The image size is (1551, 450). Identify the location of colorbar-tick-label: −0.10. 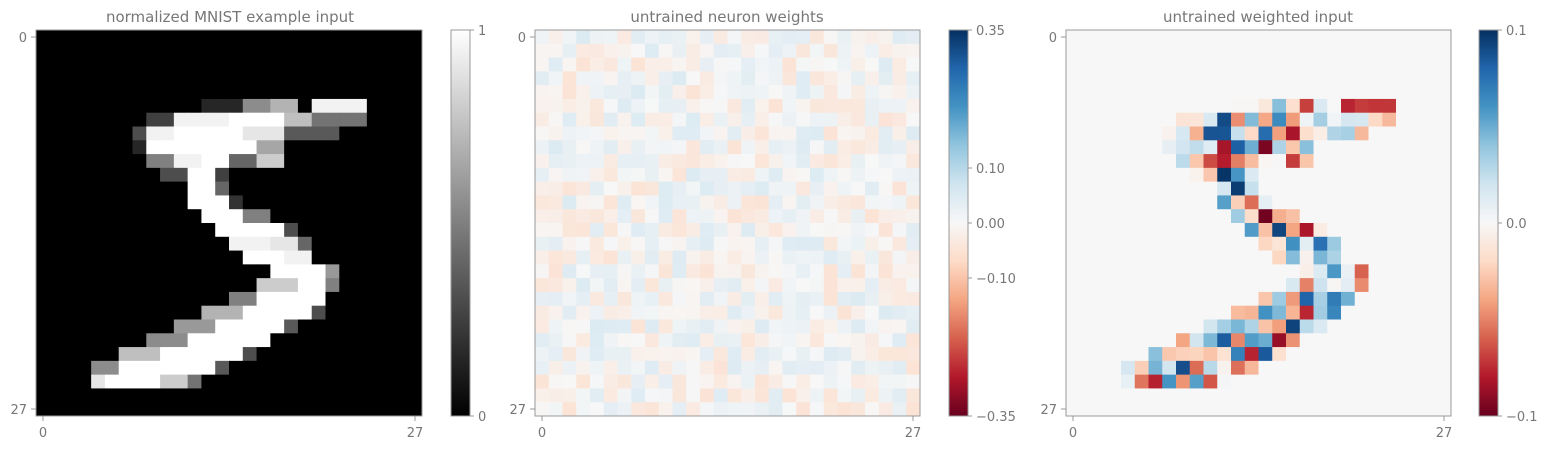
(996, 279).